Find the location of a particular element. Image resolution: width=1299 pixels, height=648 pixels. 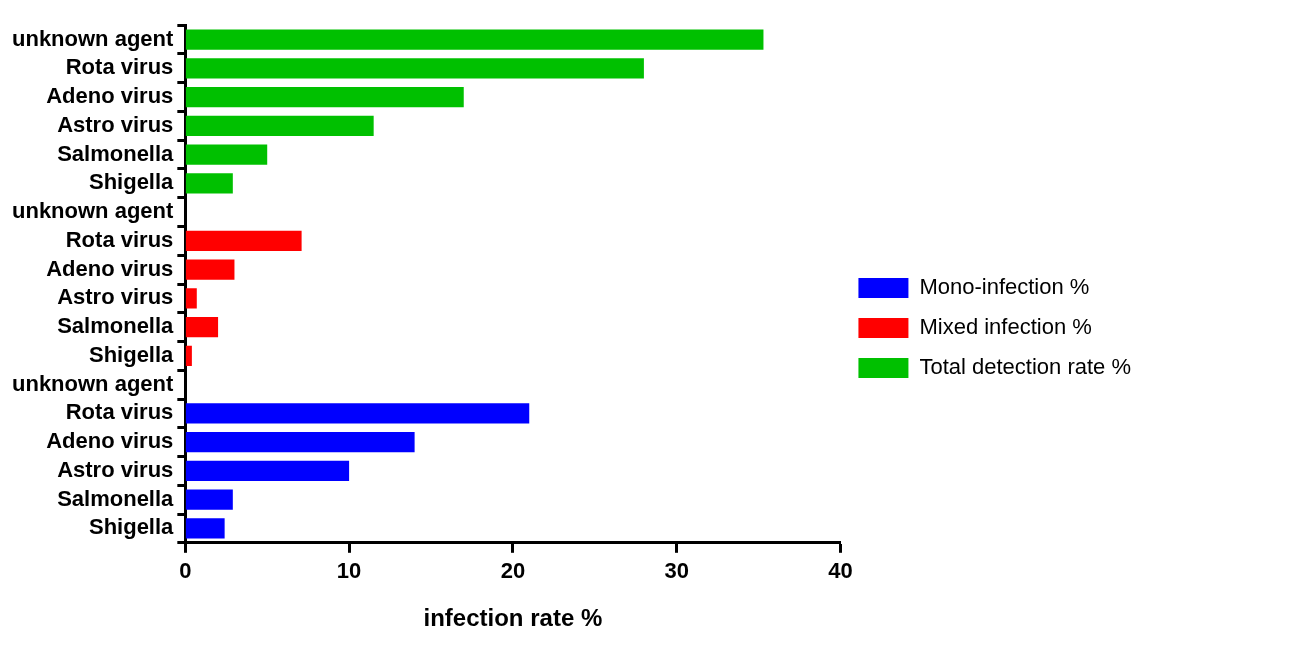

x-tick-label: 20 is located at coordinates (513, 571).